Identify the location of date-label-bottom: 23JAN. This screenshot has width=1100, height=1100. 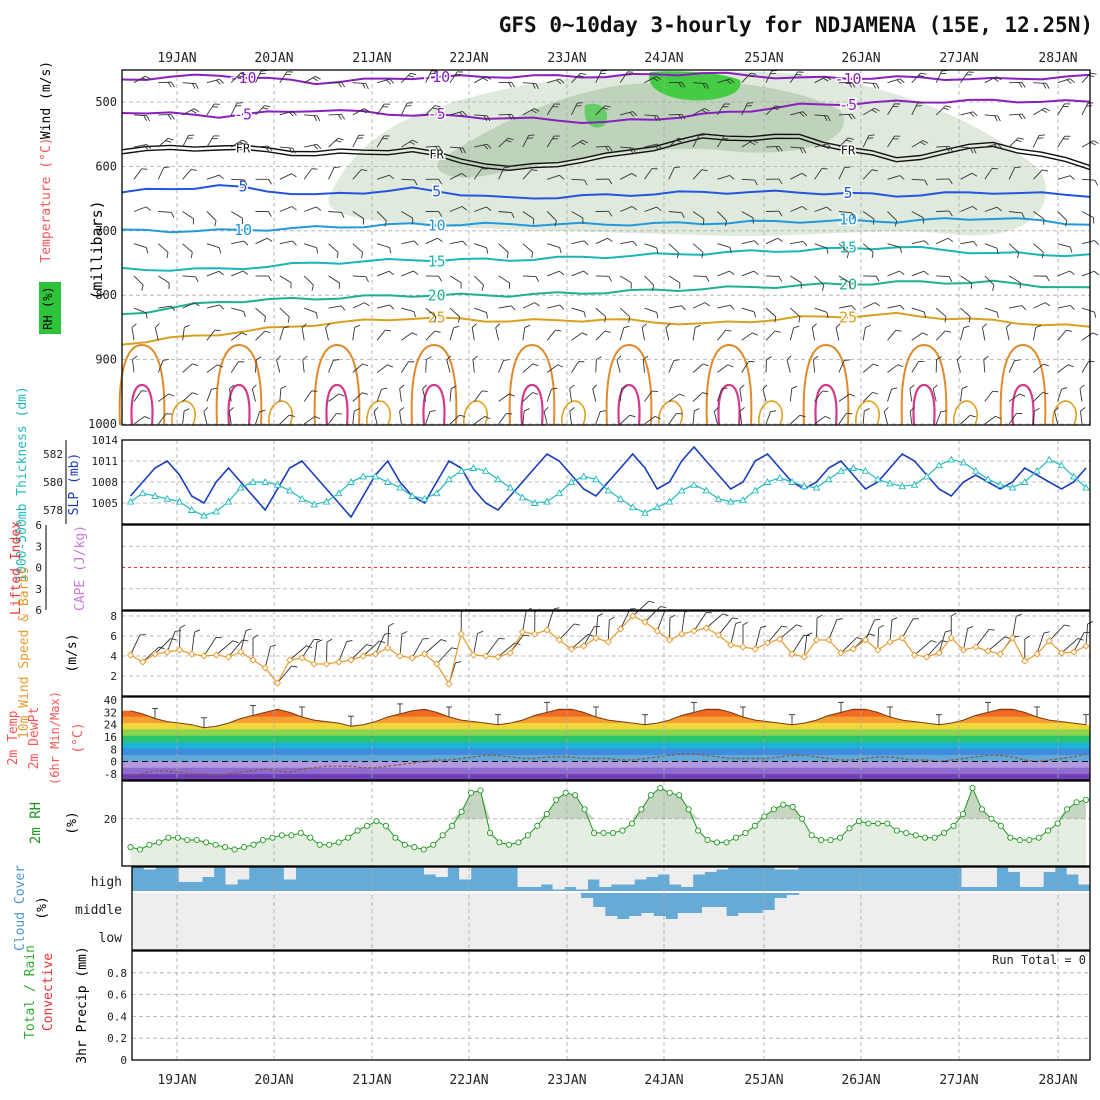
(566, 1080).